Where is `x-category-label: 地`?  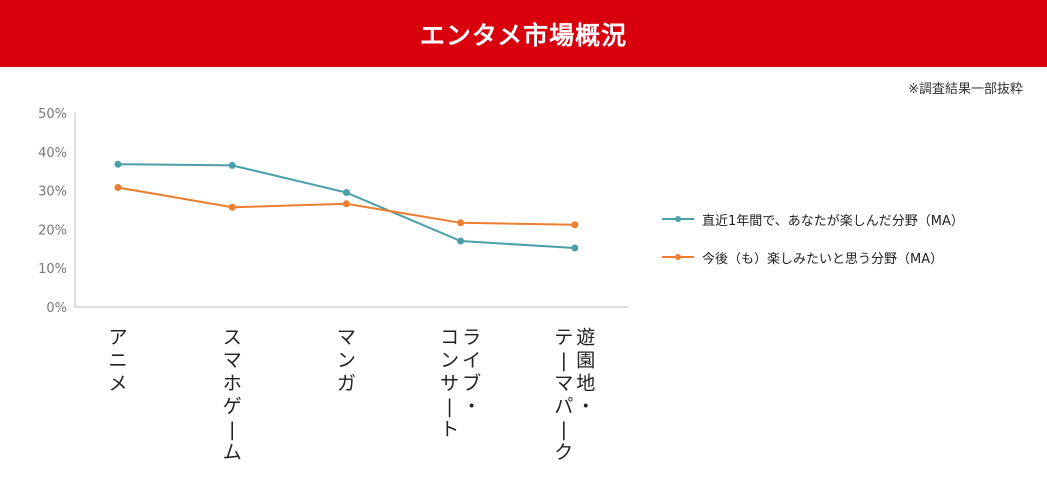 x-category-label: 地 is located at coordinates (585, 384).